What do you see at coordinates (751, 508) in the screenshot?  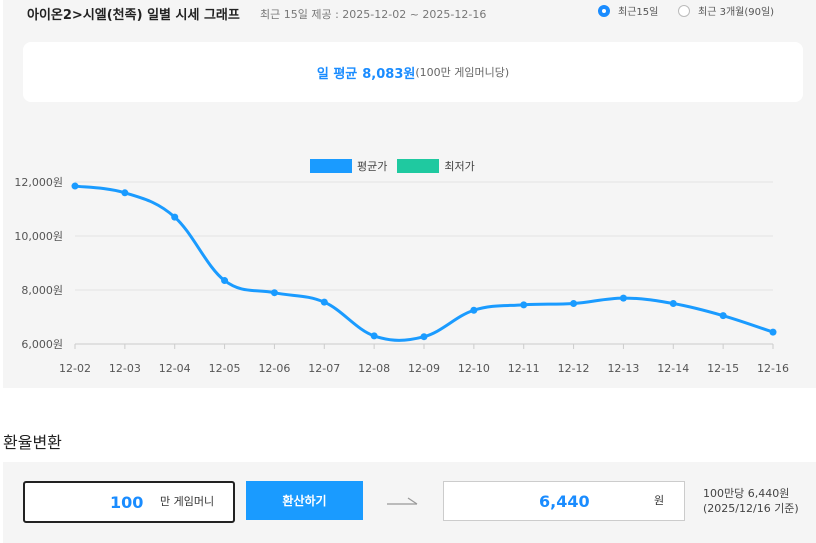 I see `rate-note-line2: (2025/12/16 기준)` at bounding box center [751, 508].